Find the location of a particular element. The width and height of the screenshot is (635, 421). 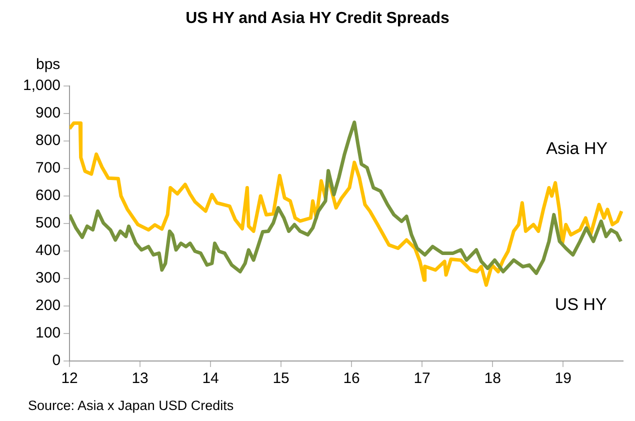

y-tick-label: 300 is located at coordinates (48, 278).